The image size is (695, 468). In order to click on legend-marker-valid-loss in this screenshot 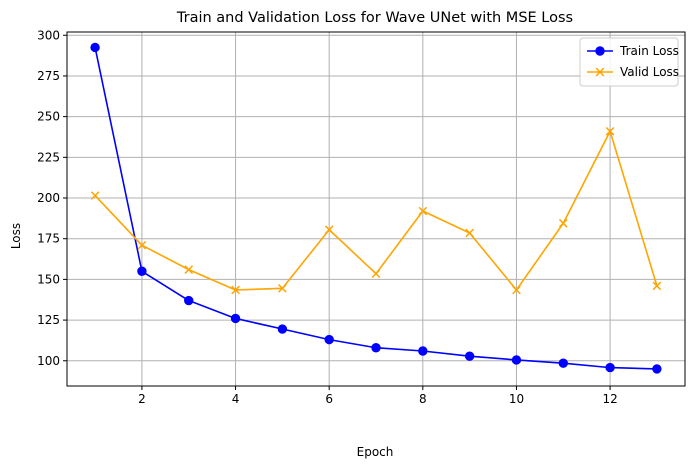, I will do `click(600, 72)`.